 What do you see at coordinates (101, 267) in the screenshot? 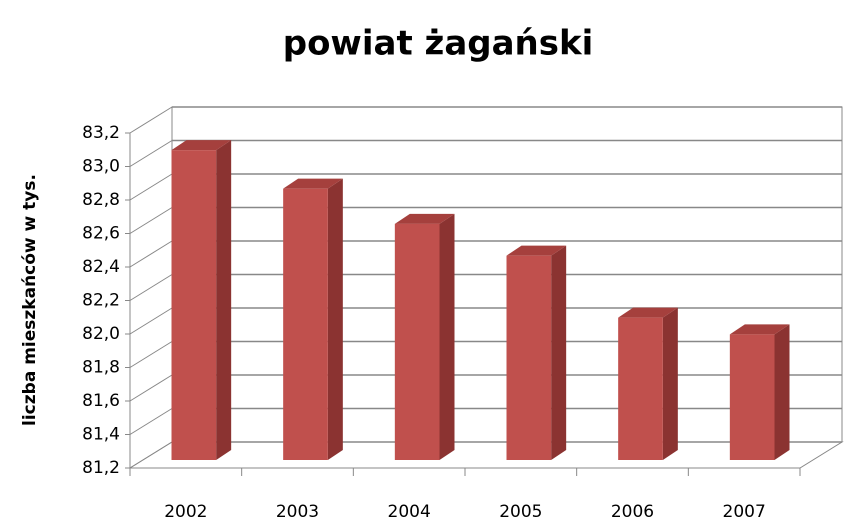
I see `y-tick-label: 82,4` at bounding box center [101, 267].